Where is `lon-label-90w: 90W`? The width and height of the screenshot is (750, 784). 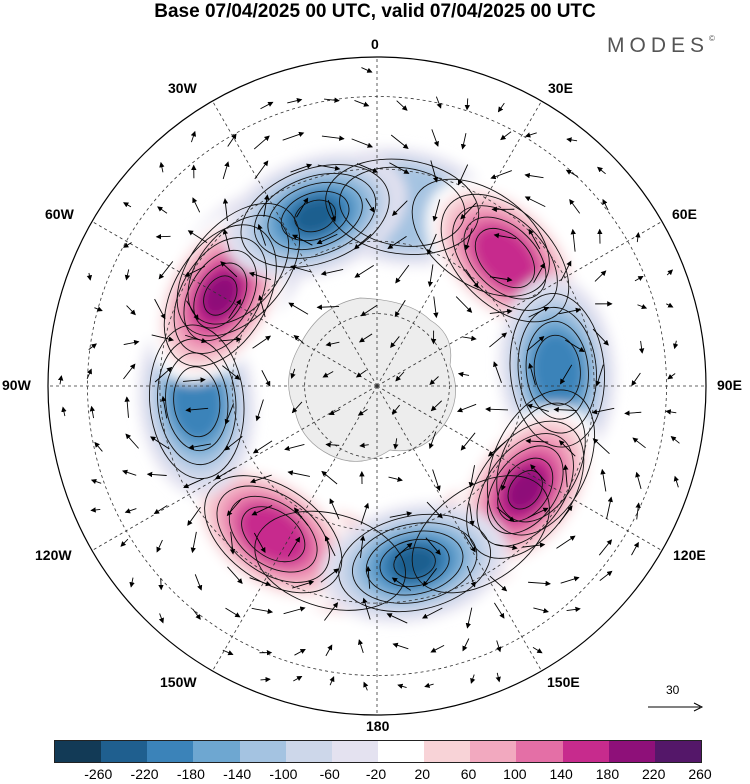 lon-label-90w: 90W is located at coordinates (16, 385).